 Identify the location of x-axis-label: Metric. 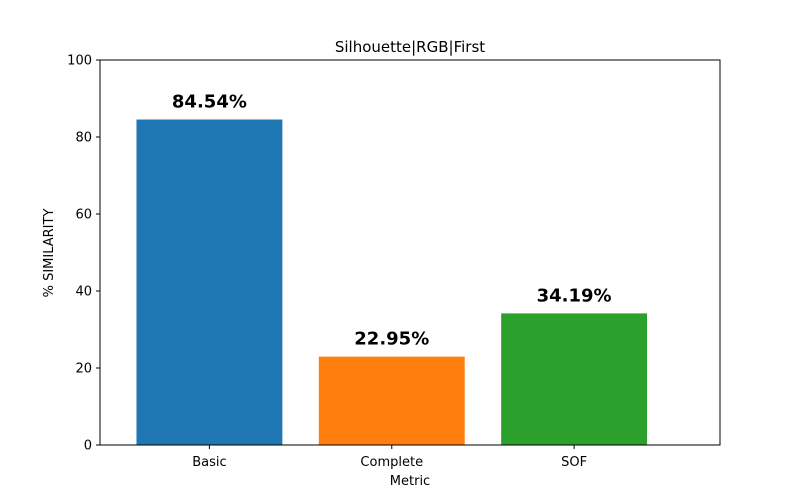
(410, 481).